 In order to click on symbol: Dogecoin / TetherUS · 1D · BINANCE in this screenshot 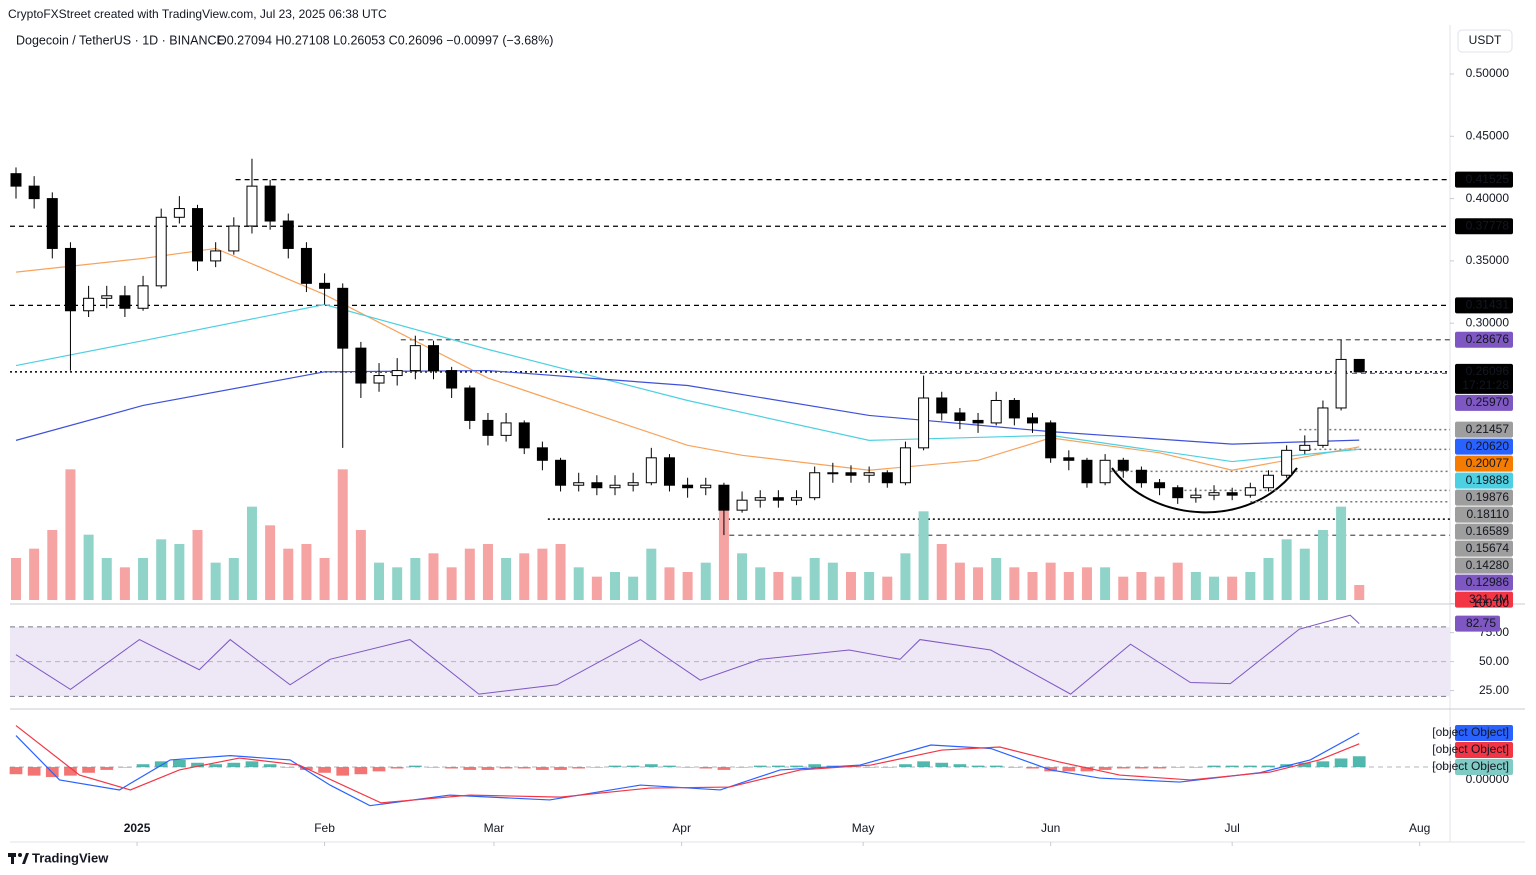, I will do `click(120, 40)`.